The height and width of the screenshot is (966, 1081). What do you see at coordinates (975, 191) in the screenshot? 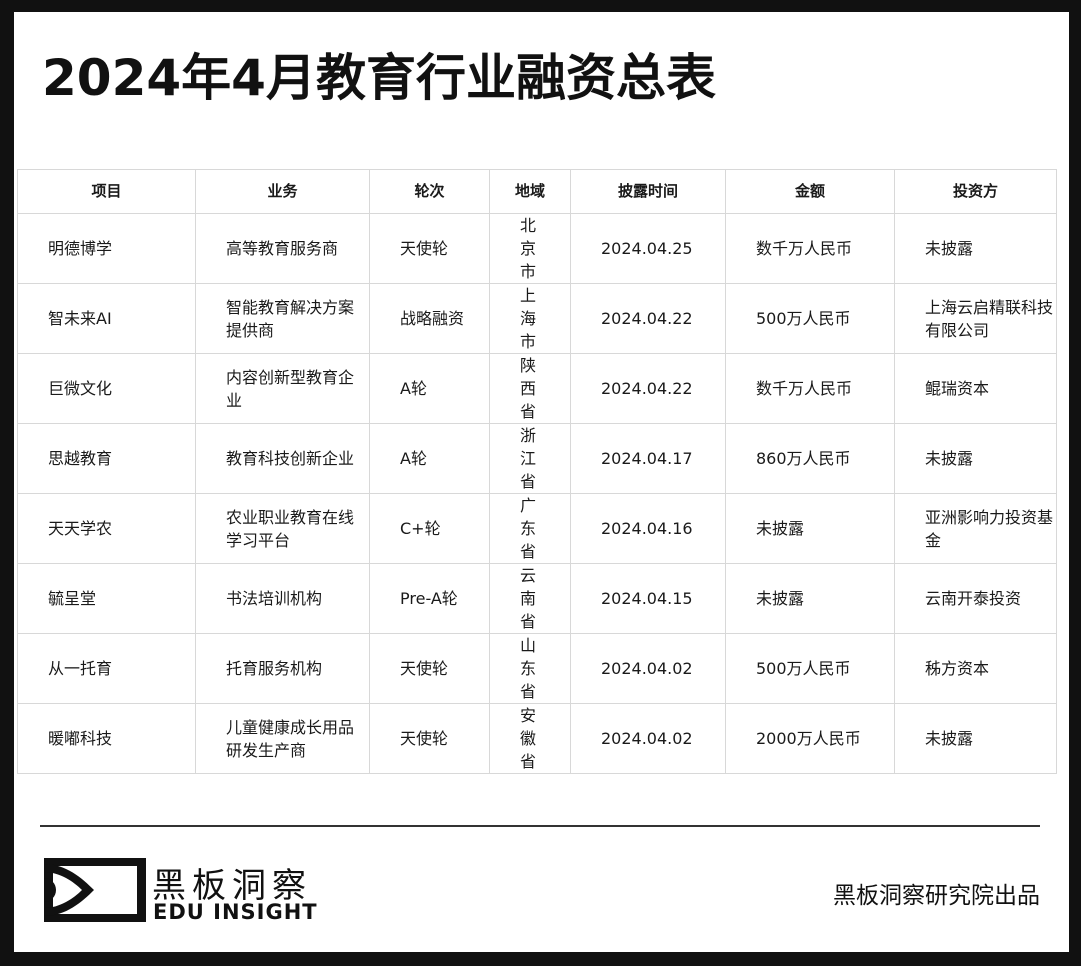
I see `header-investor: 投资方` at bounding box center [975, 191].